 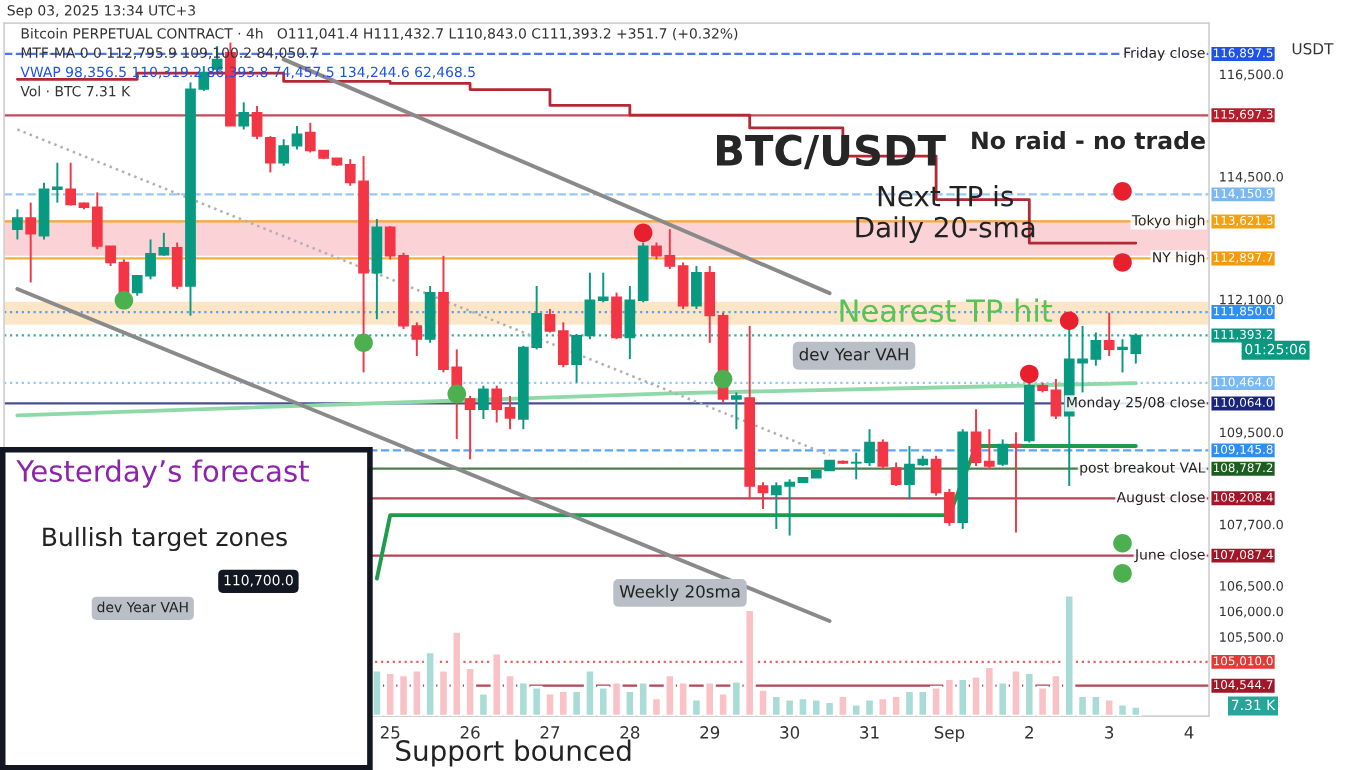 I want to click on x-tick-label: 27, so click(x=550, y=732).